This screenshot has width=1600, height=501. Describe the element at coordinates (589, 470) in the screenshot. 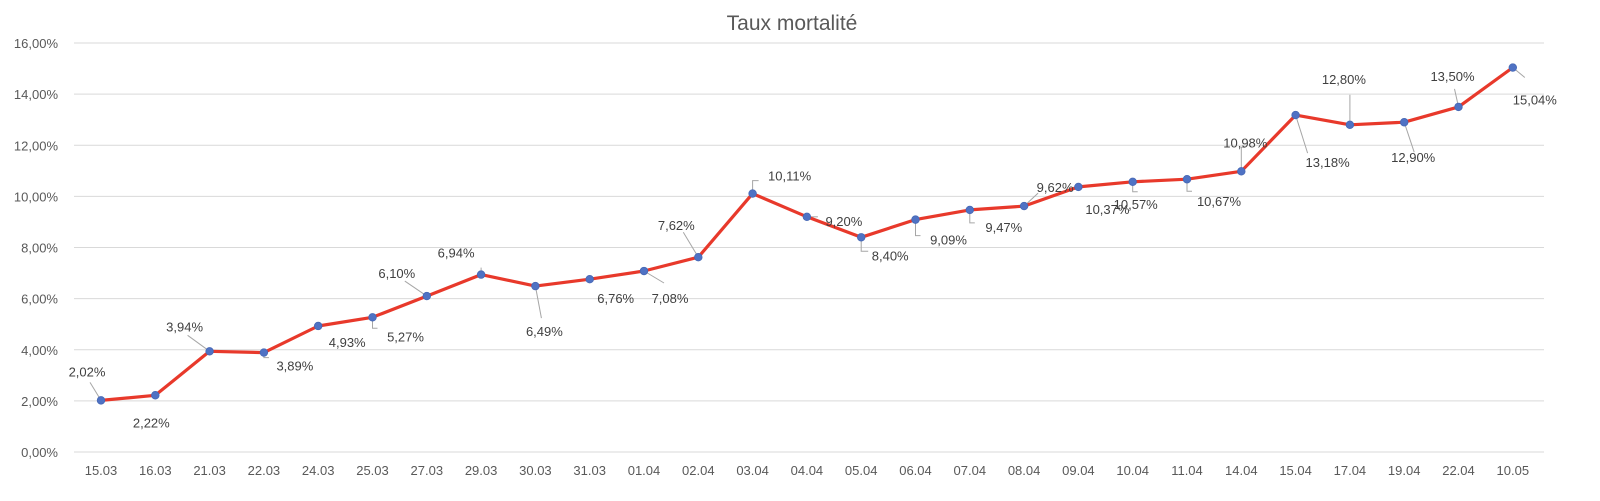

I see `x-tick-label: 31.03` at that location.